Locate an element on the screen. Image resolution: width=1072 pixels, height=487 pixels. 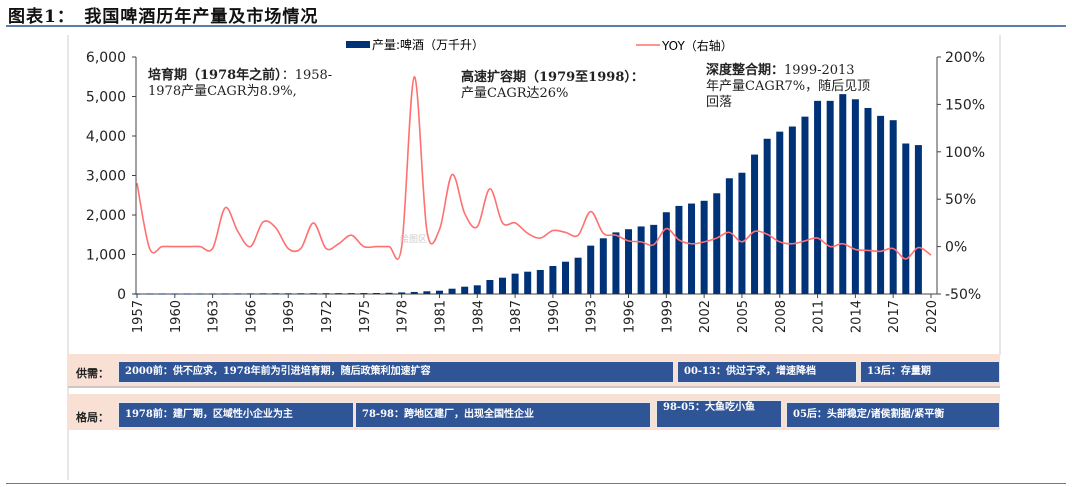
annotation-cultivation-text1: ：1958- is located at coordinates (307, 75).